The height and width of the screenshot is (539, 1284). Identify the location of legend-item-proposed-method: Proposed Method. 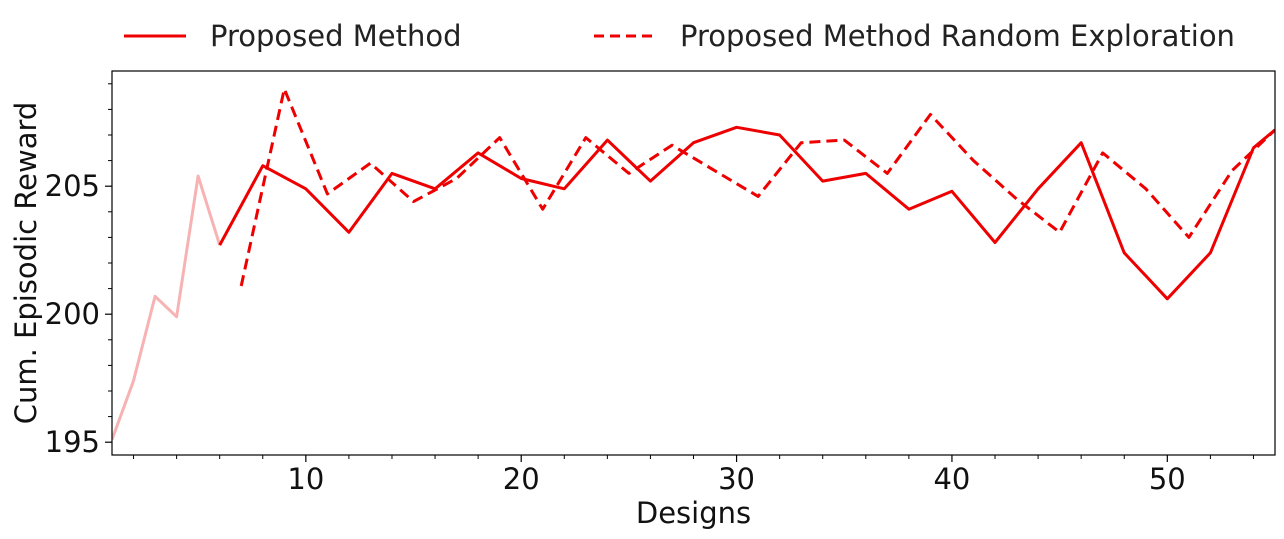
(292, 36).